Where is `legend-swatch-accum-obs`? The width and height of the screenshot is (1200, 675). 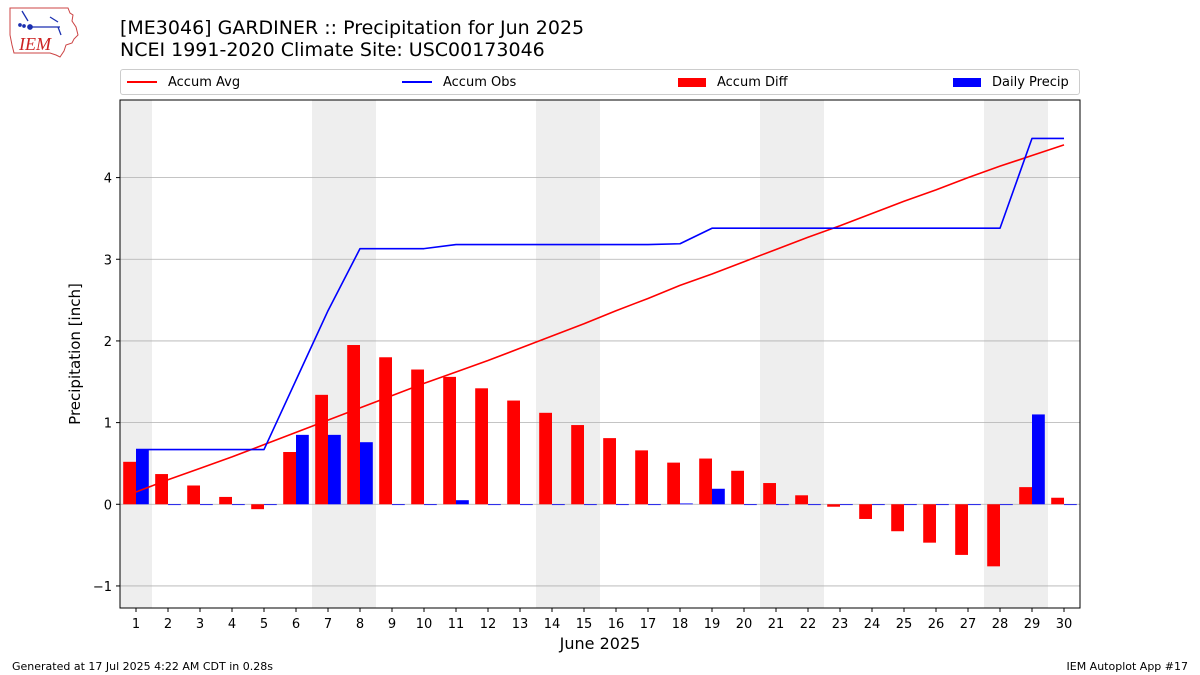
legend-swatch-accum-obs is located at coordinates (417, 82).